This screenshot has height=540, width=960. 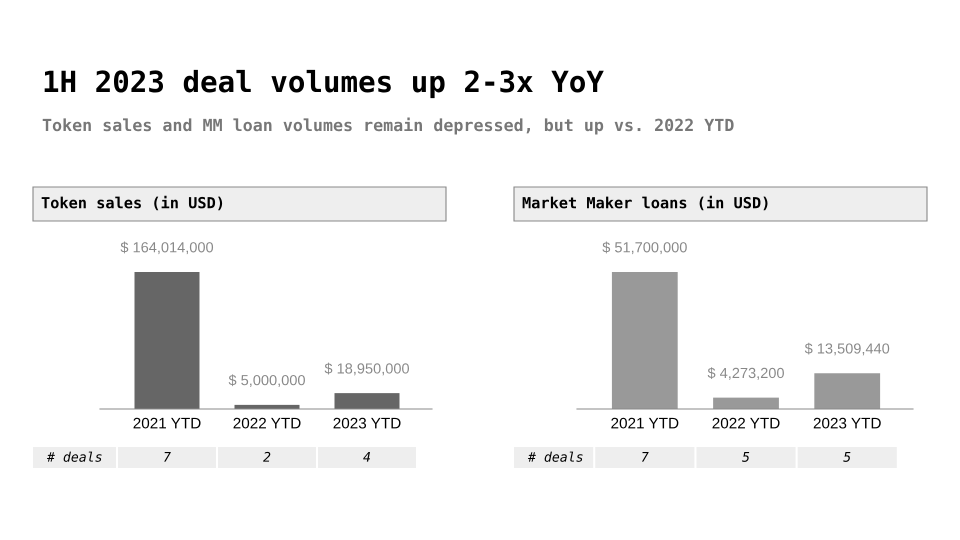 I want to click on chart-title: Token sales (in USD), so click(x=132, y=203).